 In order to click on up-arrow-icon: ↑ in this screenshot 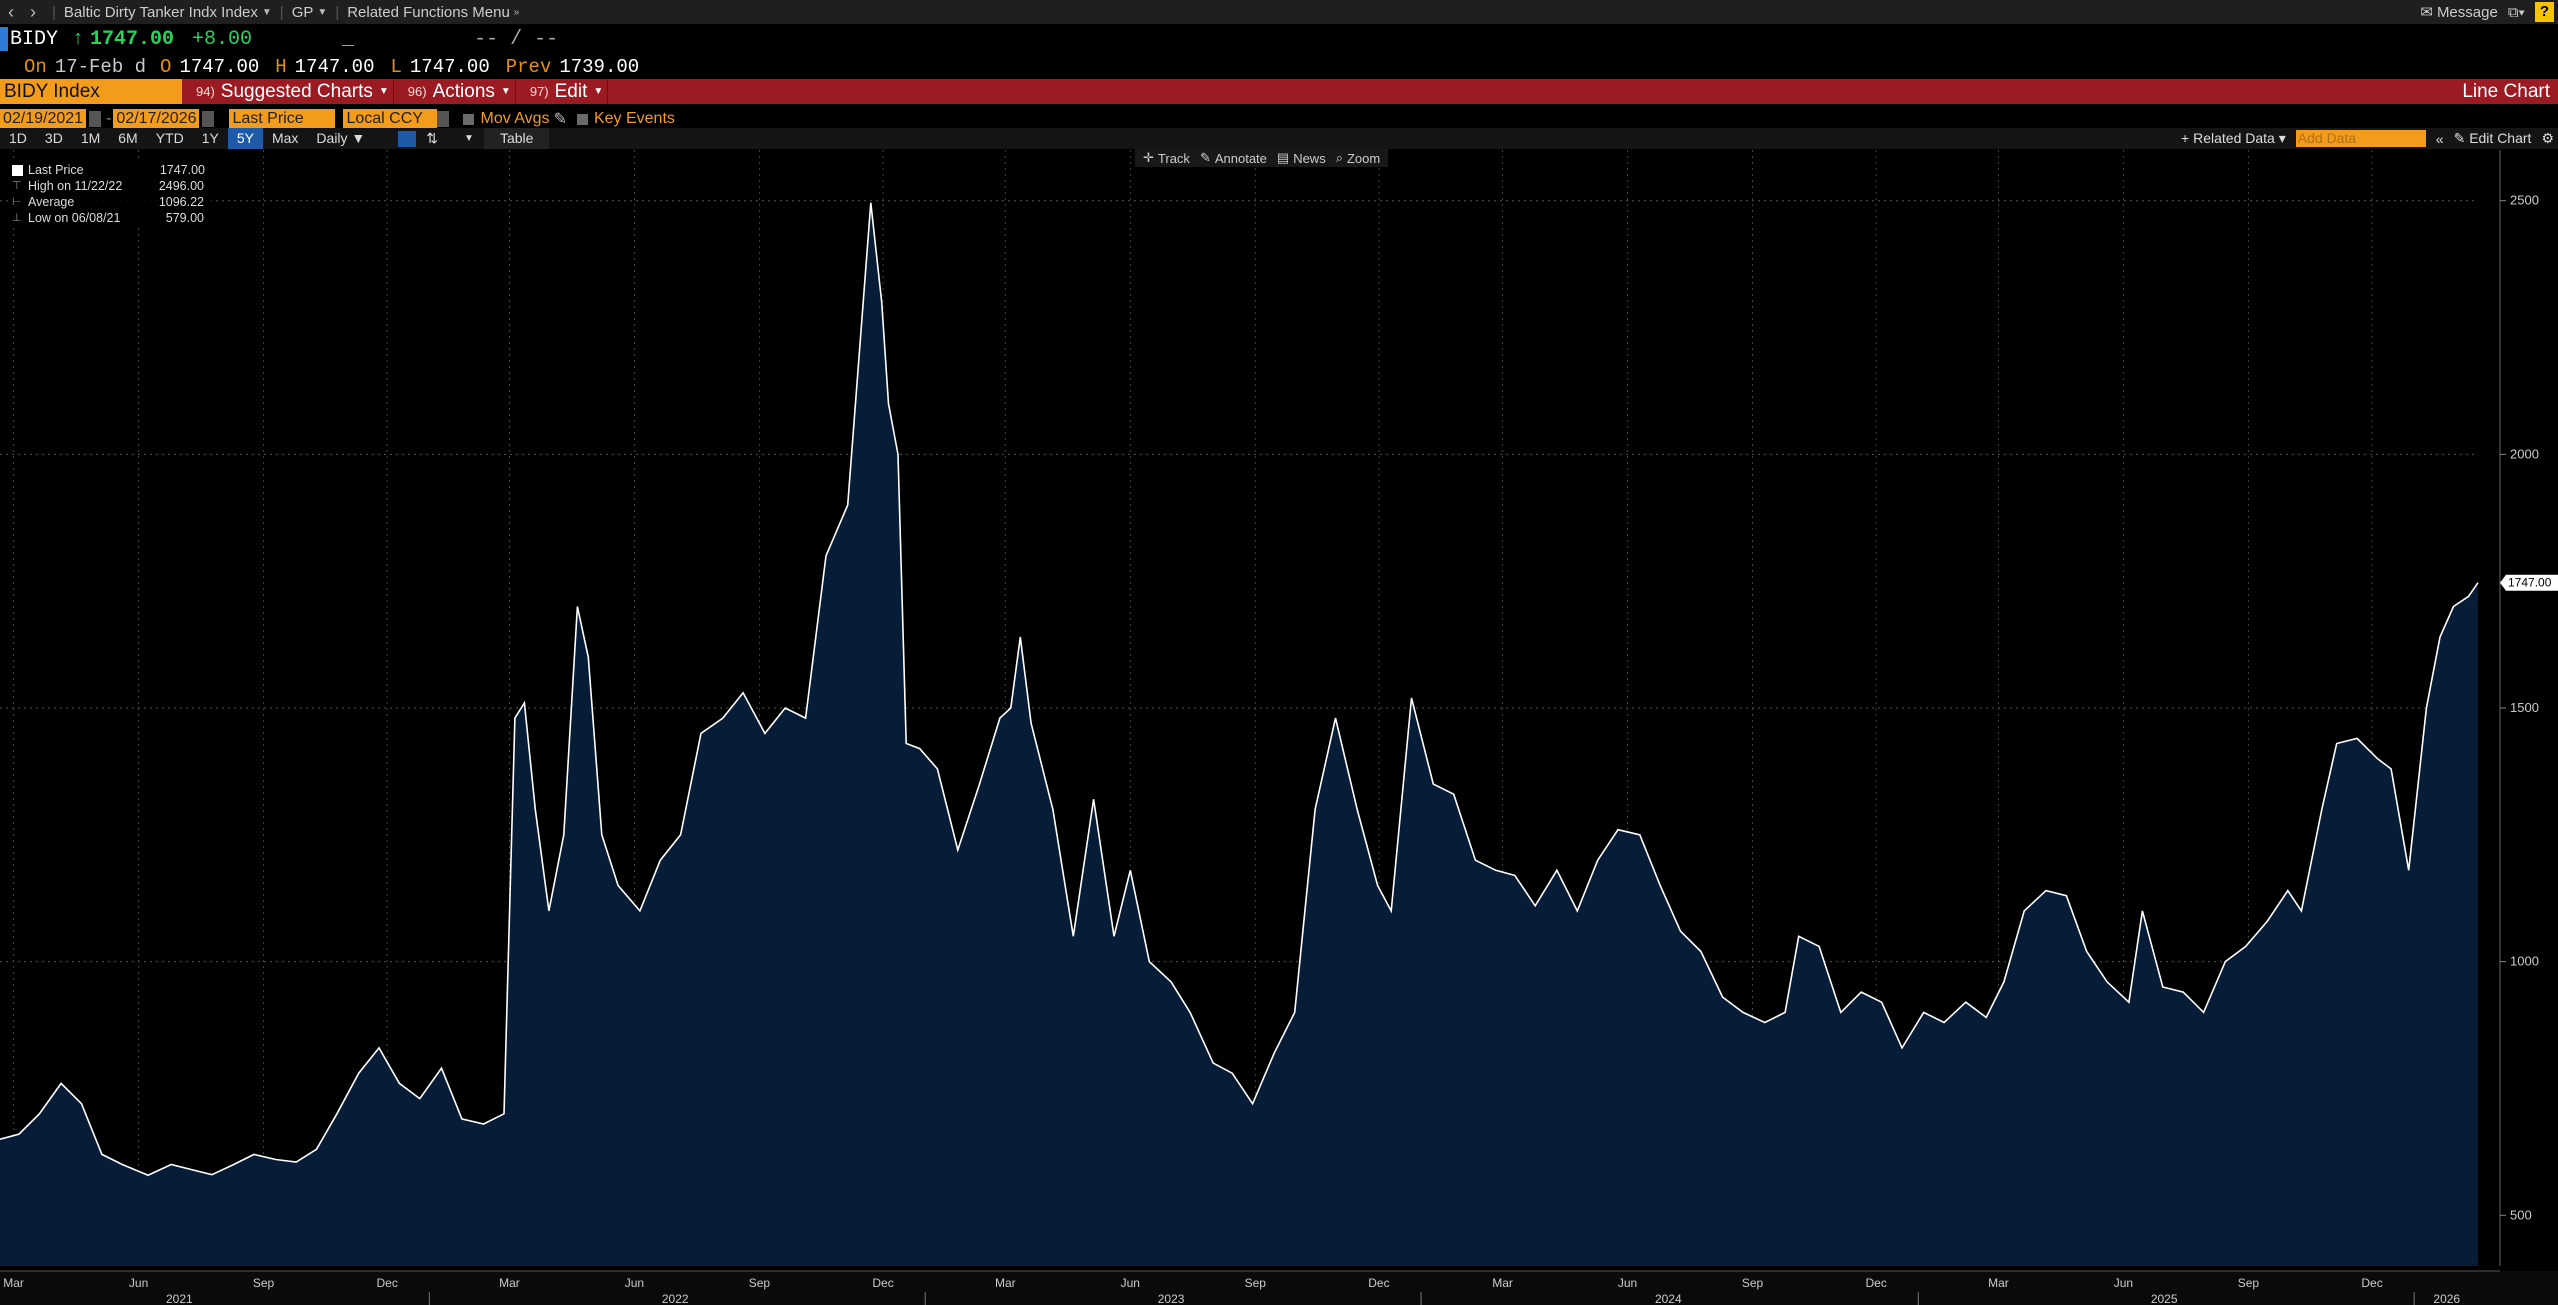, I will do `click(78, 39)`.